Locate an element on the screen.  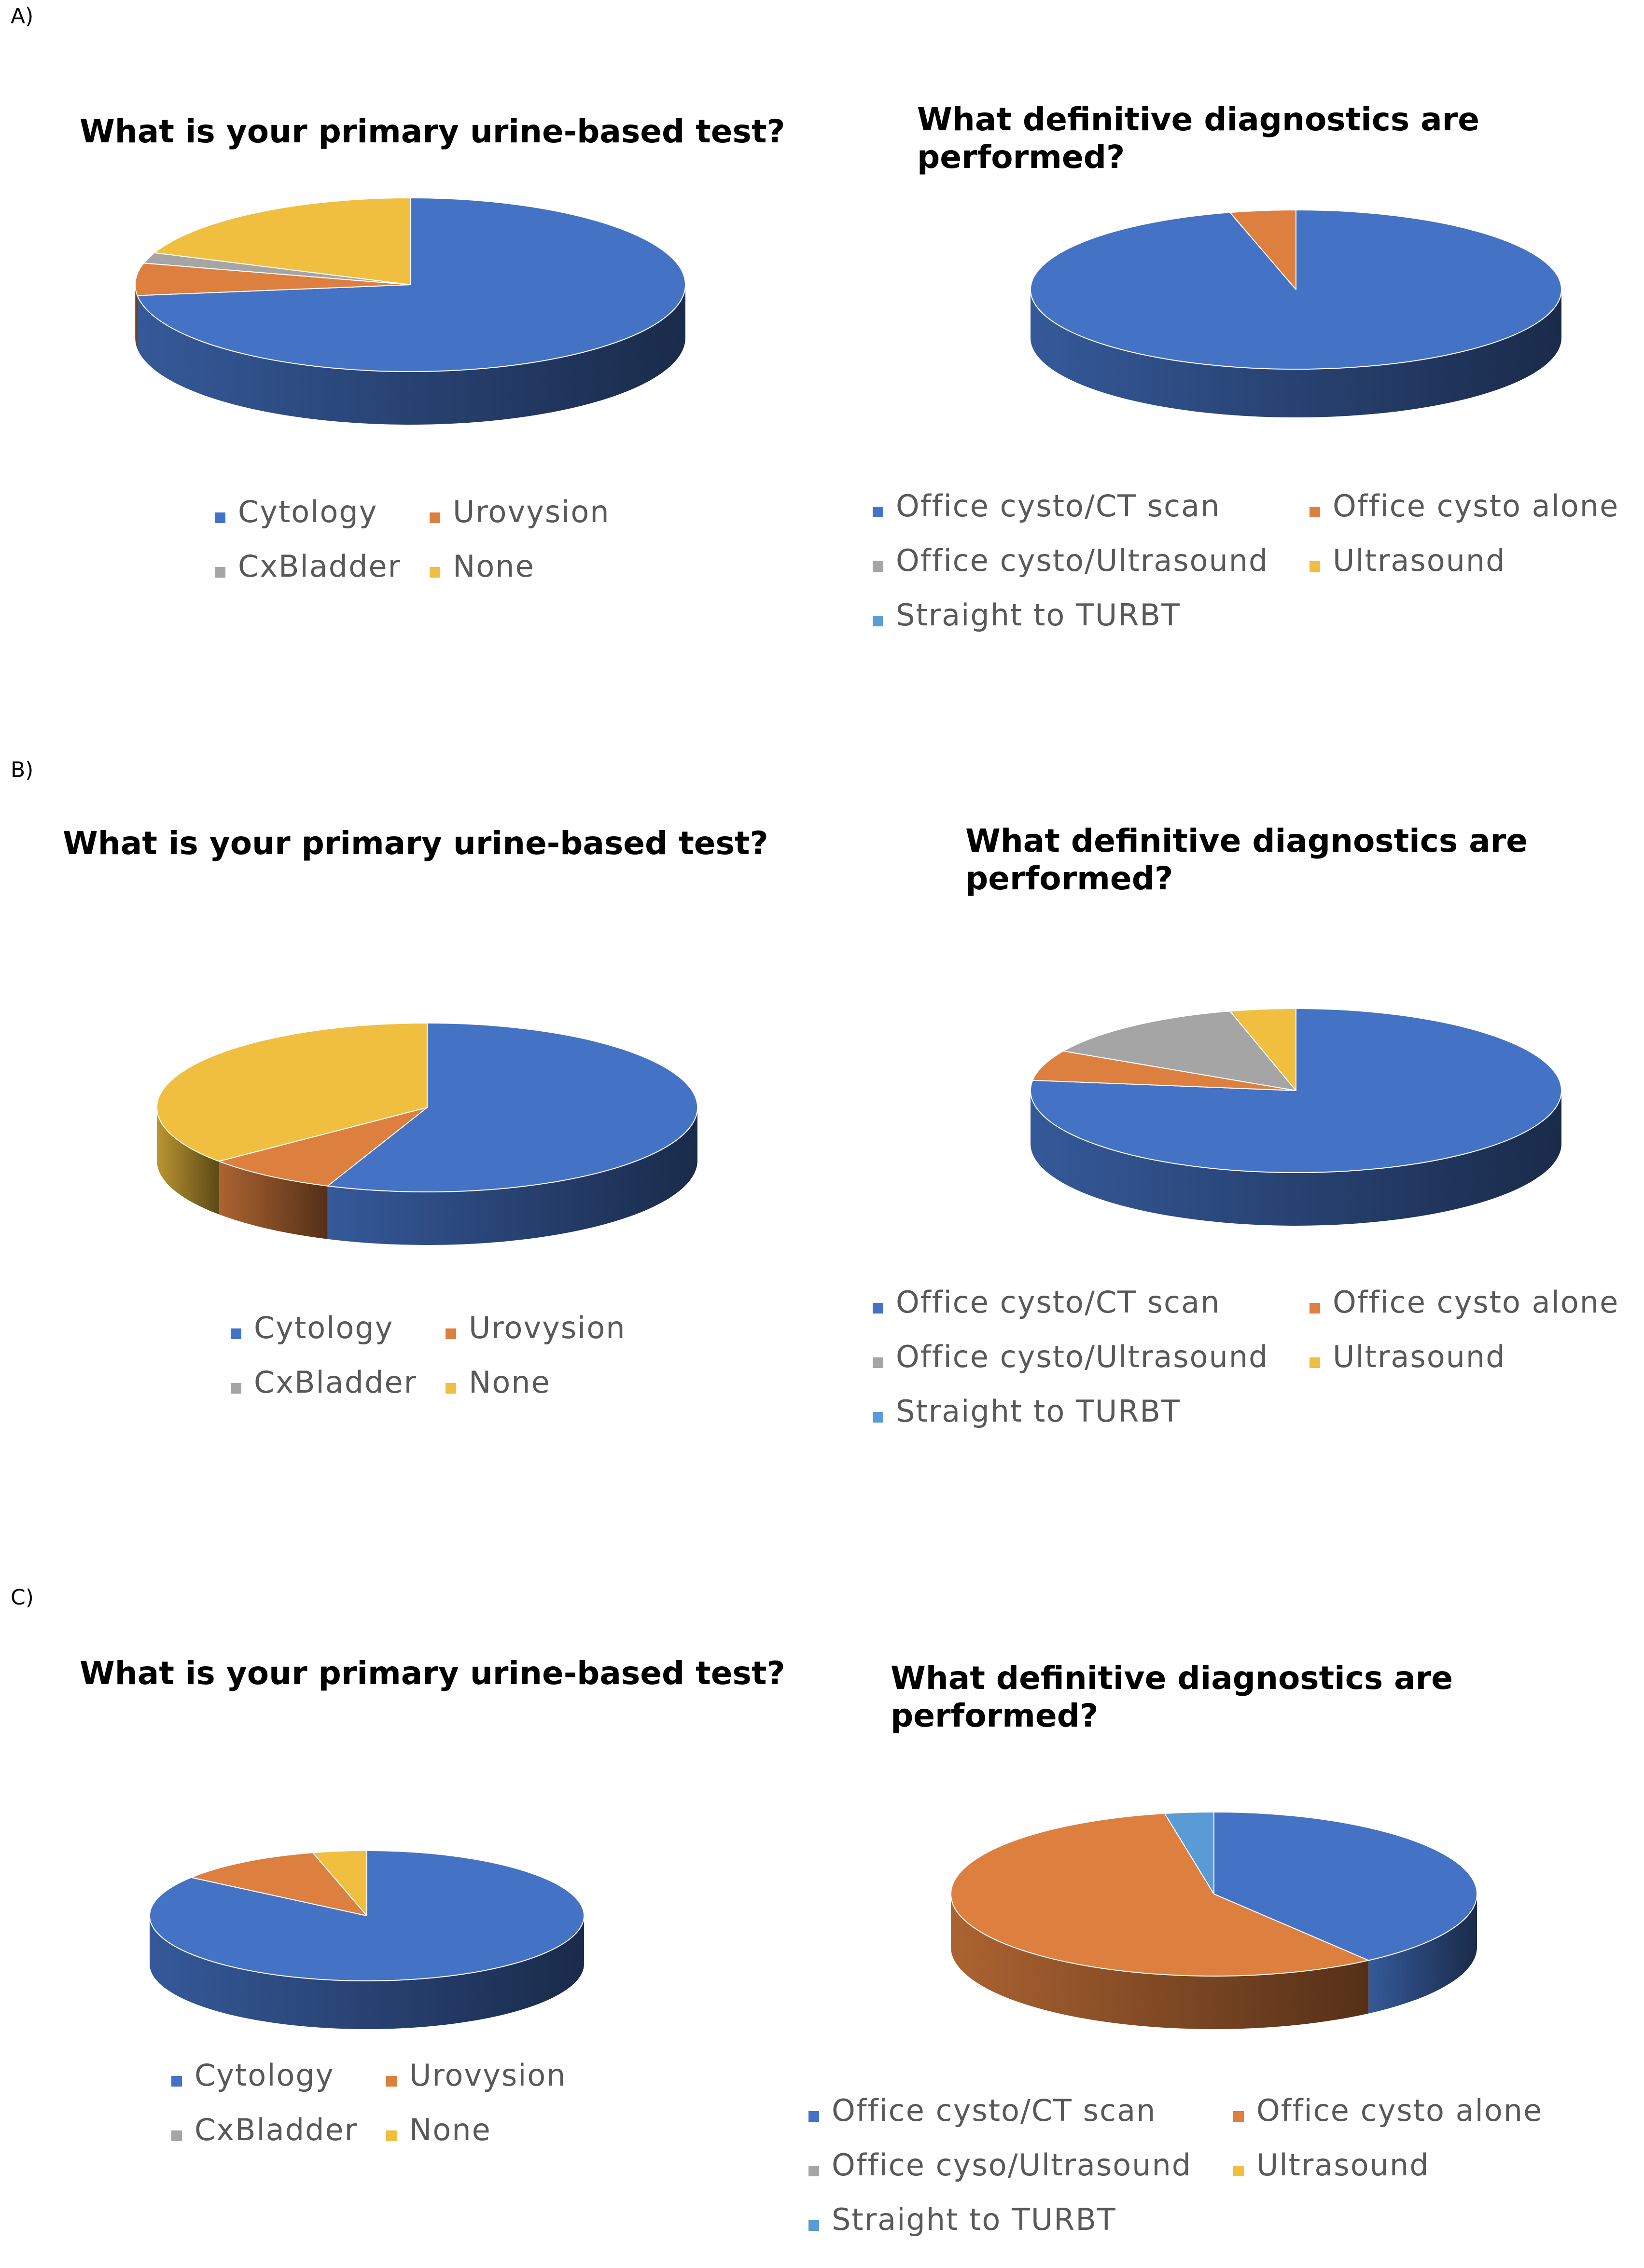
pie-slice-side-none is located at coordinates (188, 1161).